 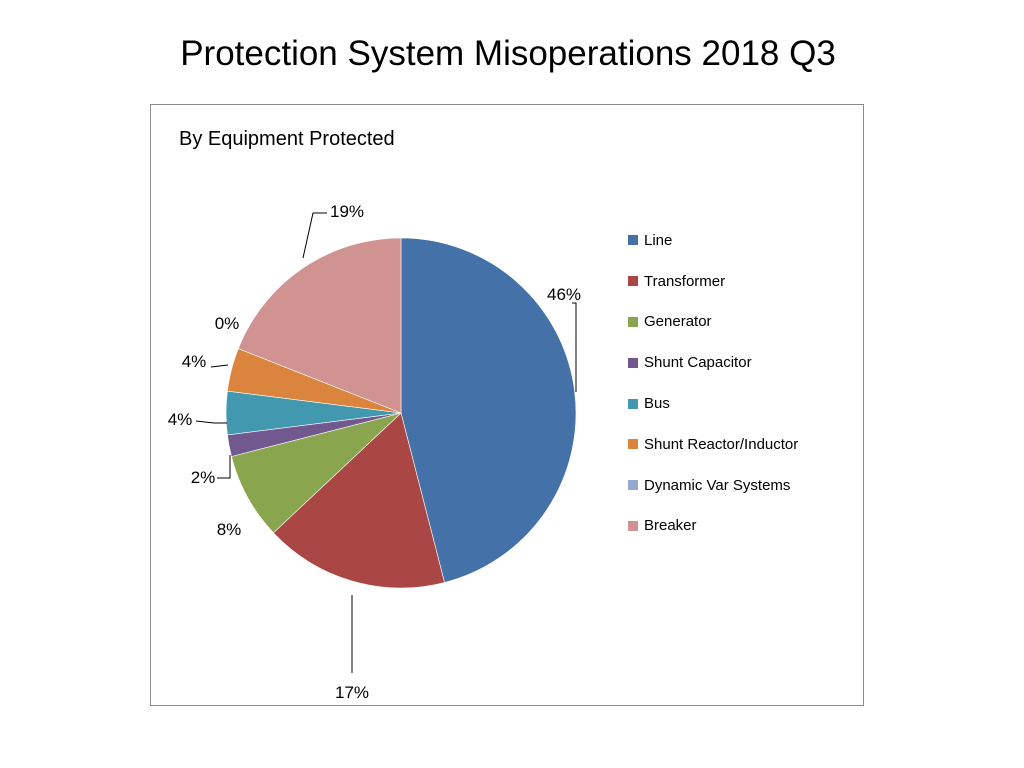 I want to click on legend-item-dynamic-var-systems: Dynamic Var Systems, so click(x=713, y=485).